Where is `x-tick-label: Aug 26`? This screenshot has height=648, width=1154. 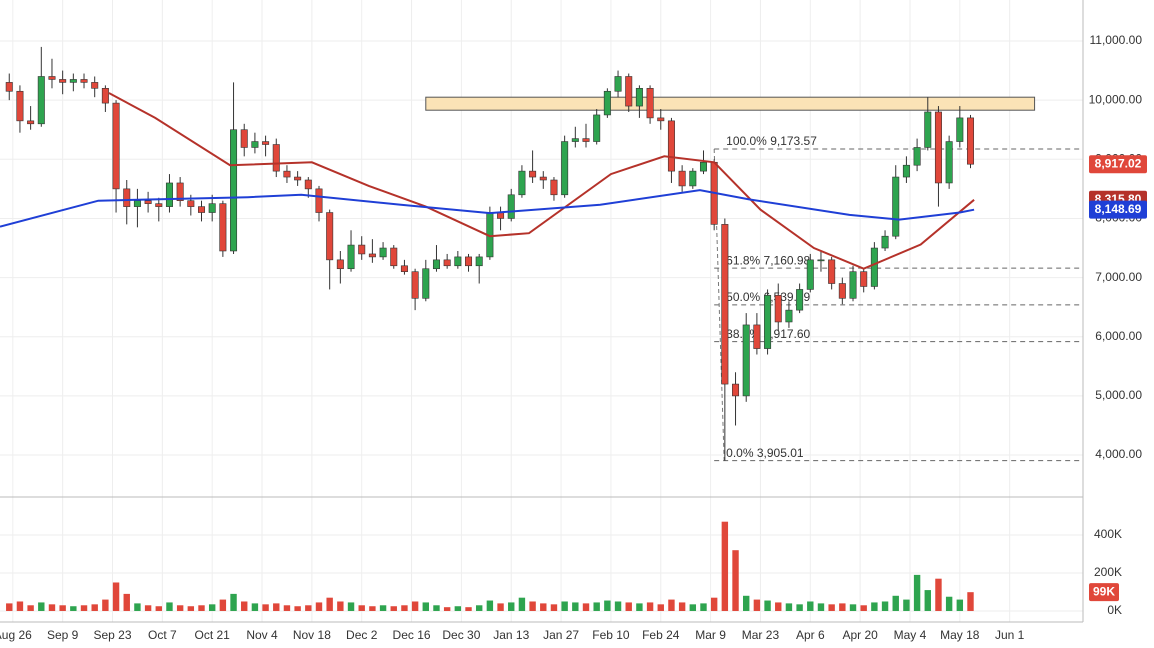
x-tick-label: Aug 26 is located at coordinates (16, 635).